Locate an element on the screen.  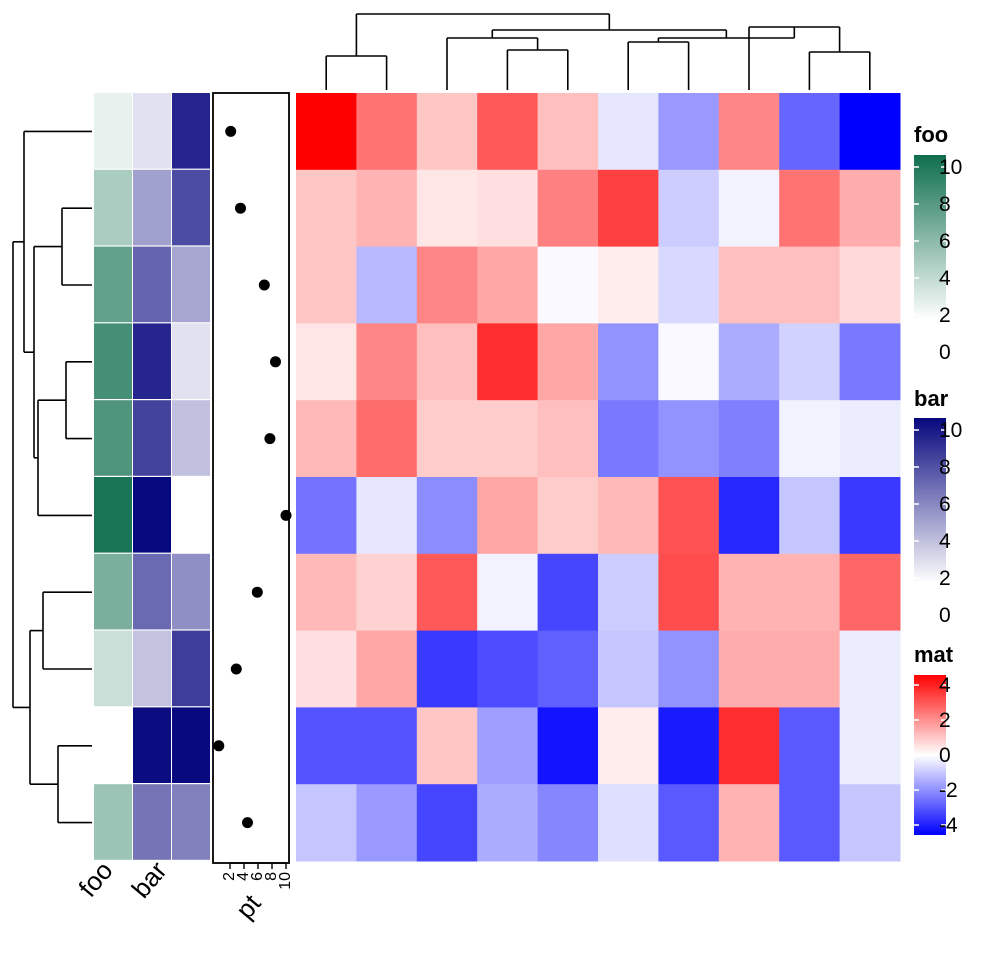
pt-axis-tick-label: 6 is located at coordinates (257, 876).